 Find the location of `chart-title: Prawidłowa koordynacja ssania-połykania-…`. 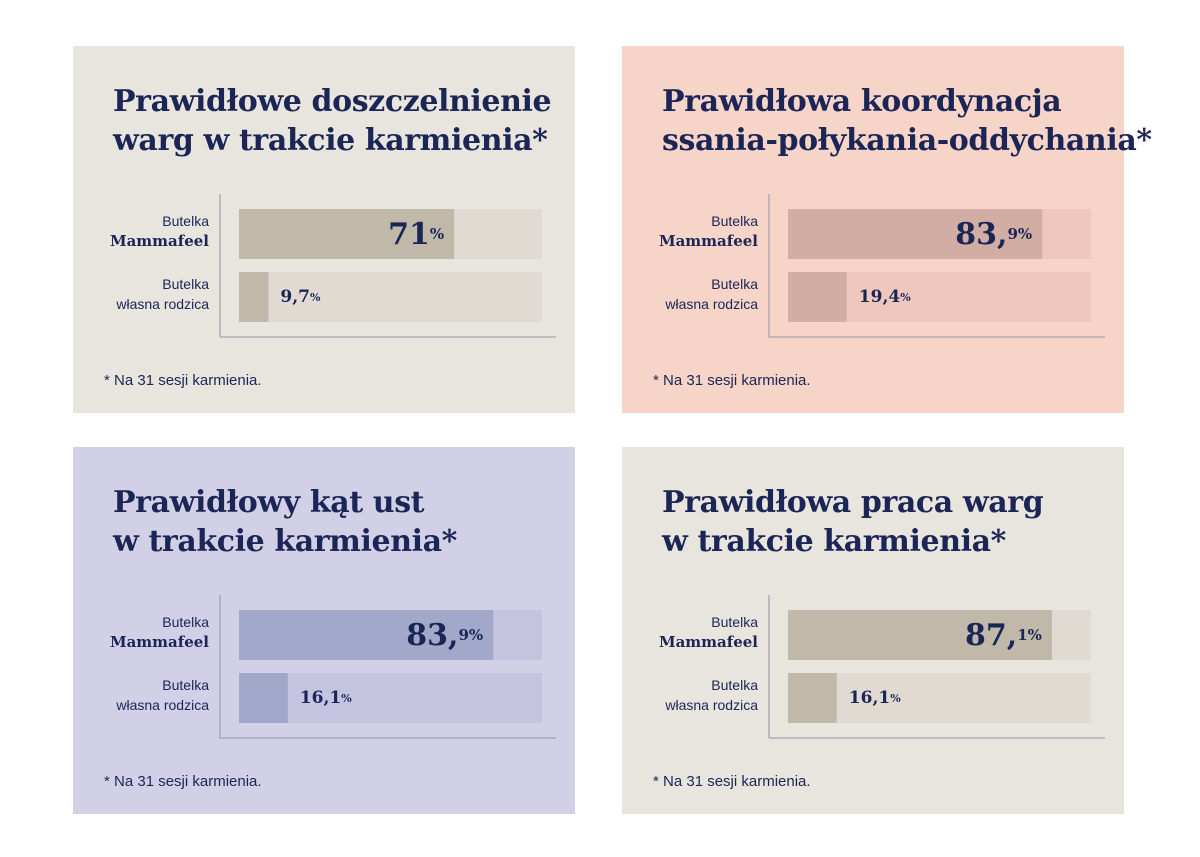

chart-title: Prawidłowa koordynacja ssania-połykania-… is located at coordinates (907, 121).